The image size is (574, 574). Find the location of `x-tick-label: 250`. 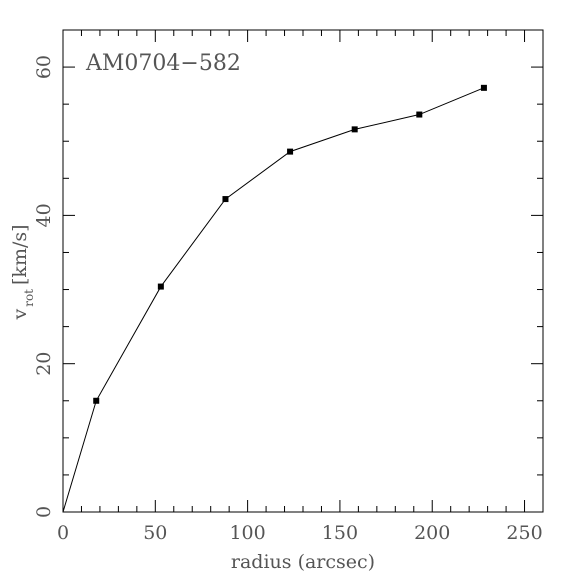

x-tick-label: 250 is located at coordinates (524, 533).